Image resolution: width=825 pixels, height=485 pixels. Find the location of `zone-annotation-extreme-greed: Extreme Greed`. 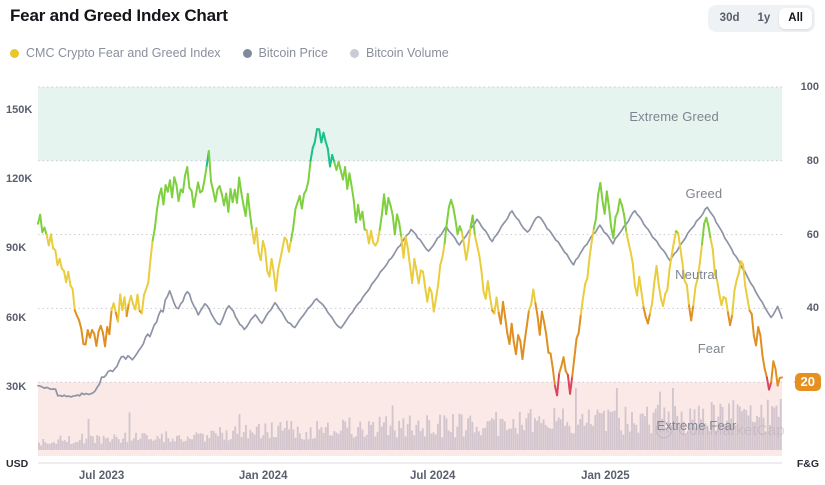

zone-annotation-extreme-greed: Extreme Greed is located at coordinates (674, 116).